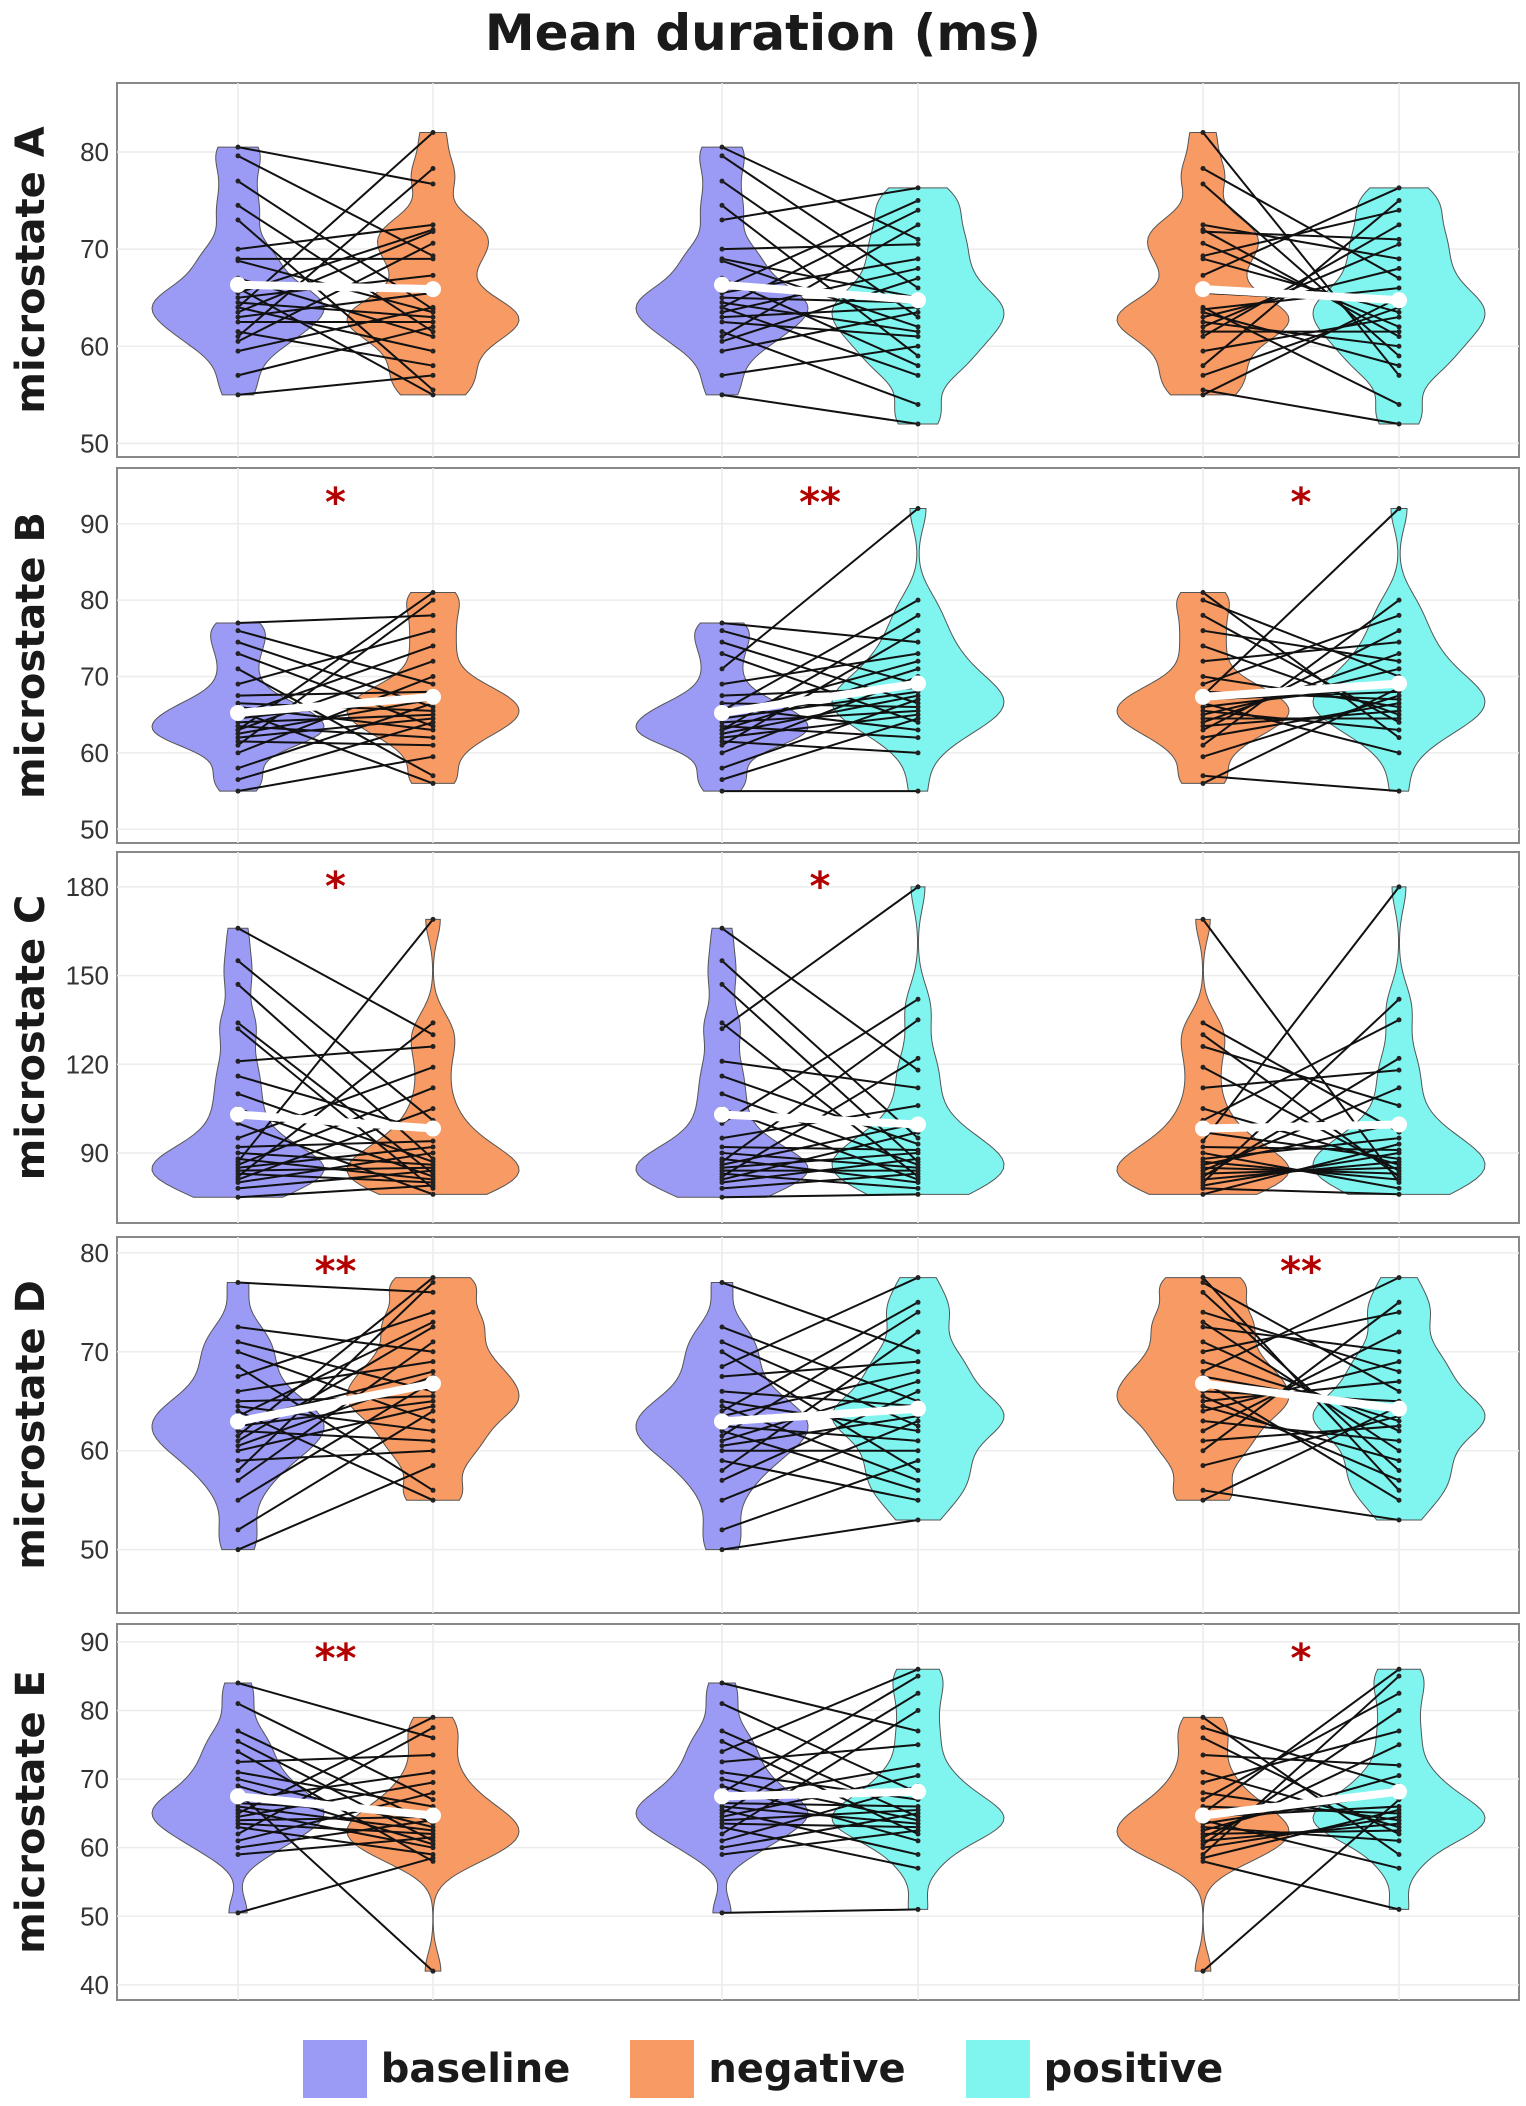  I want to click on violin-negative, so click(1203, 1056).